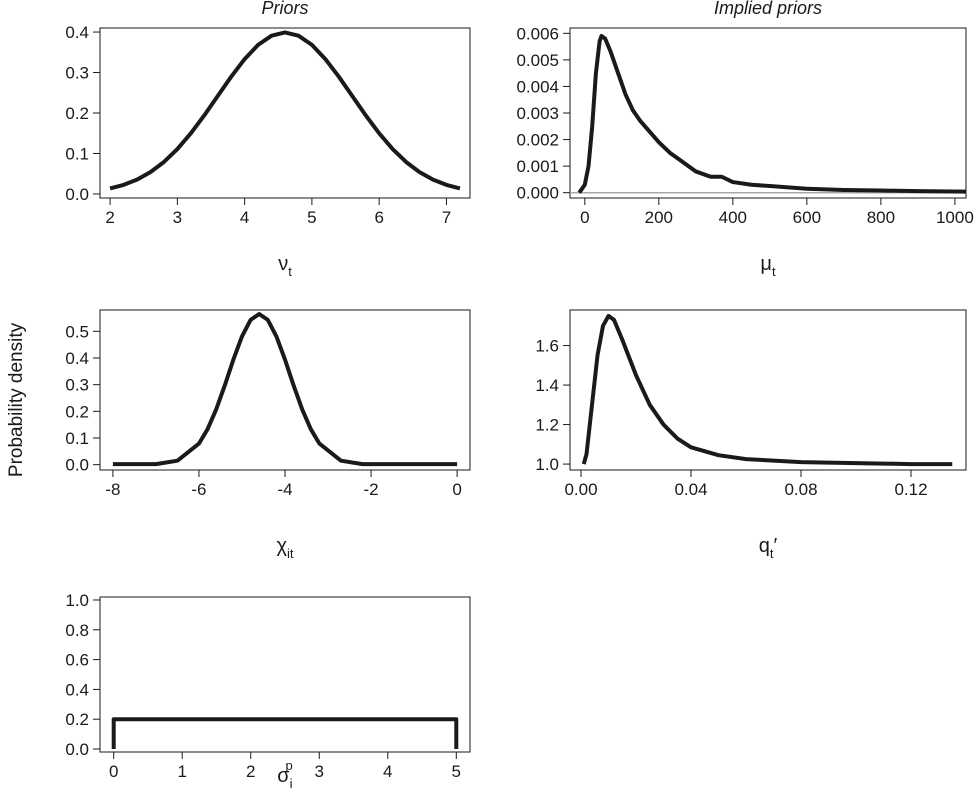  I want to click on x-tick-label: 0.12, so click(910, 489).